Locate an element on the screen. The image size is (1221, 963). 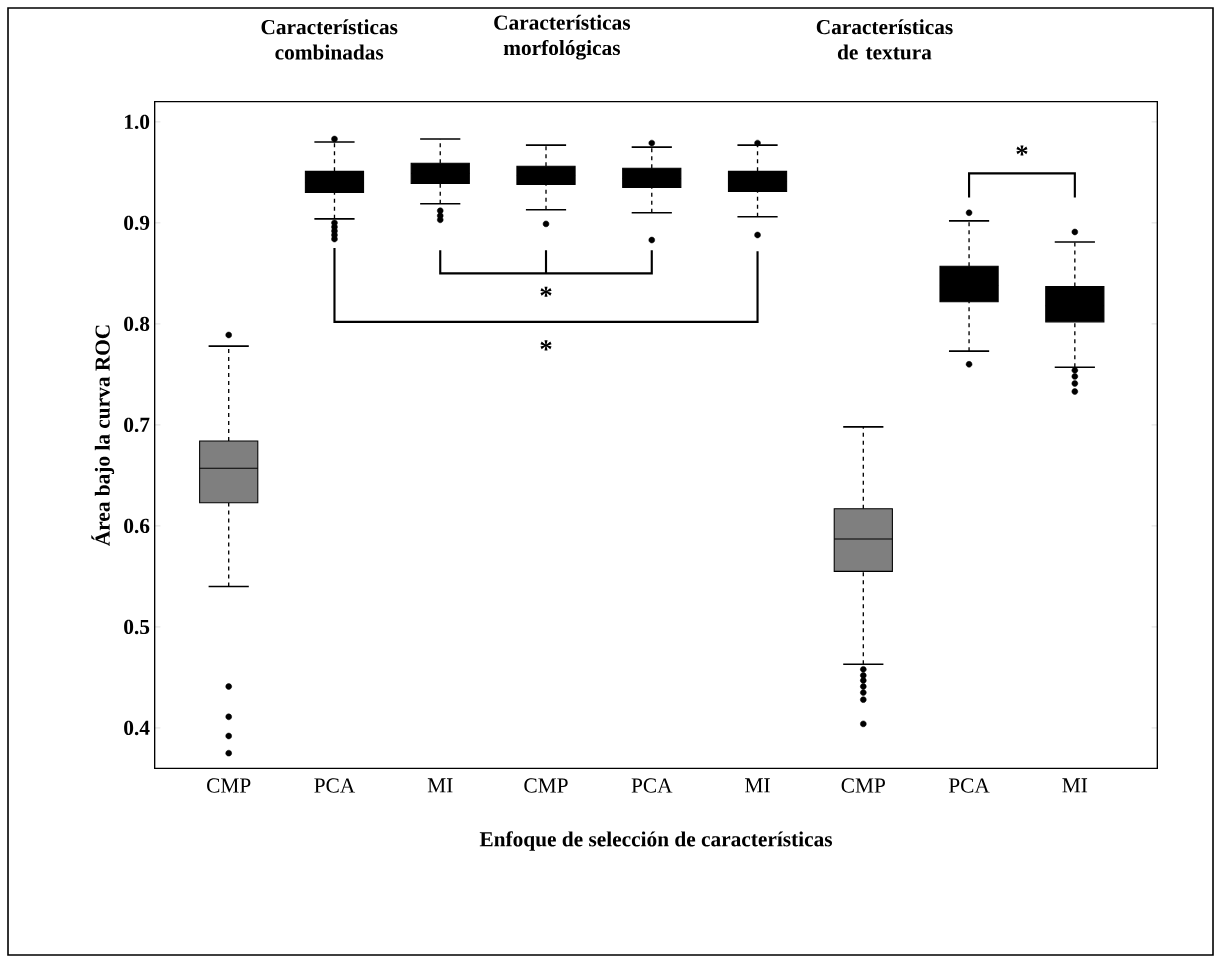
text: Características de textura is located at coordinates (884, 39).